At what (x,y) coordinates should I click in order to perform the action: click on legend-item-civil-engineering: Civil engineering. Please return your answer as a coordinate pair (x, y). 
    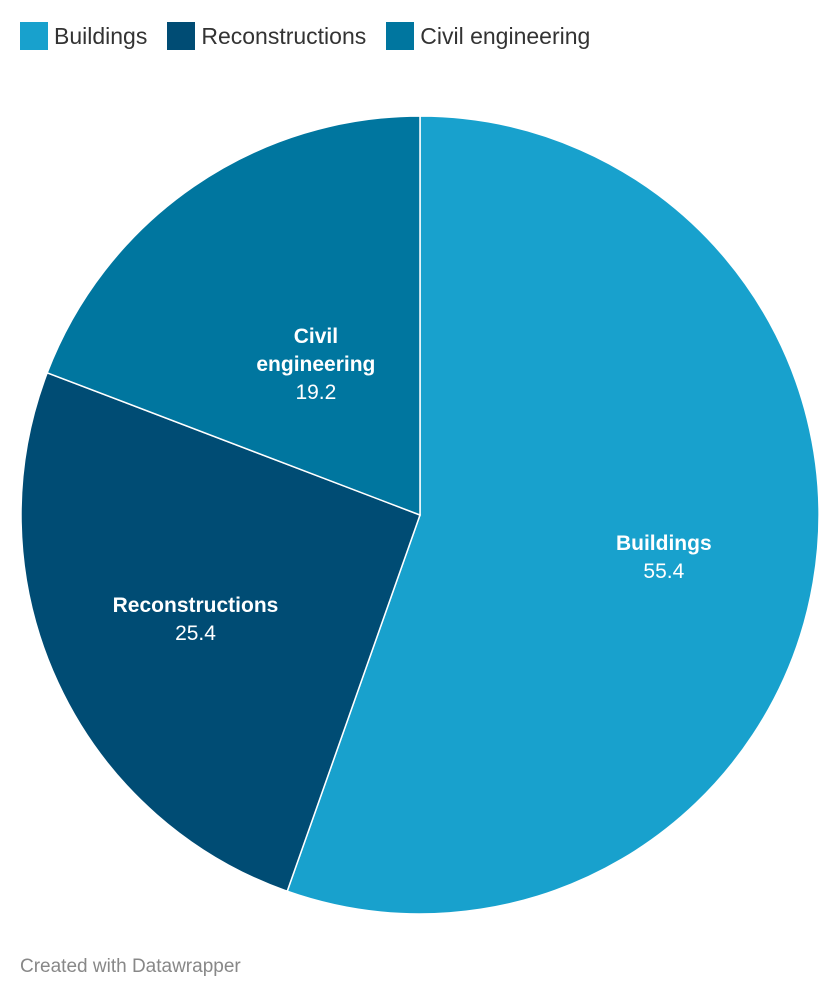
    Looking at the image, I should click on (488, 36).